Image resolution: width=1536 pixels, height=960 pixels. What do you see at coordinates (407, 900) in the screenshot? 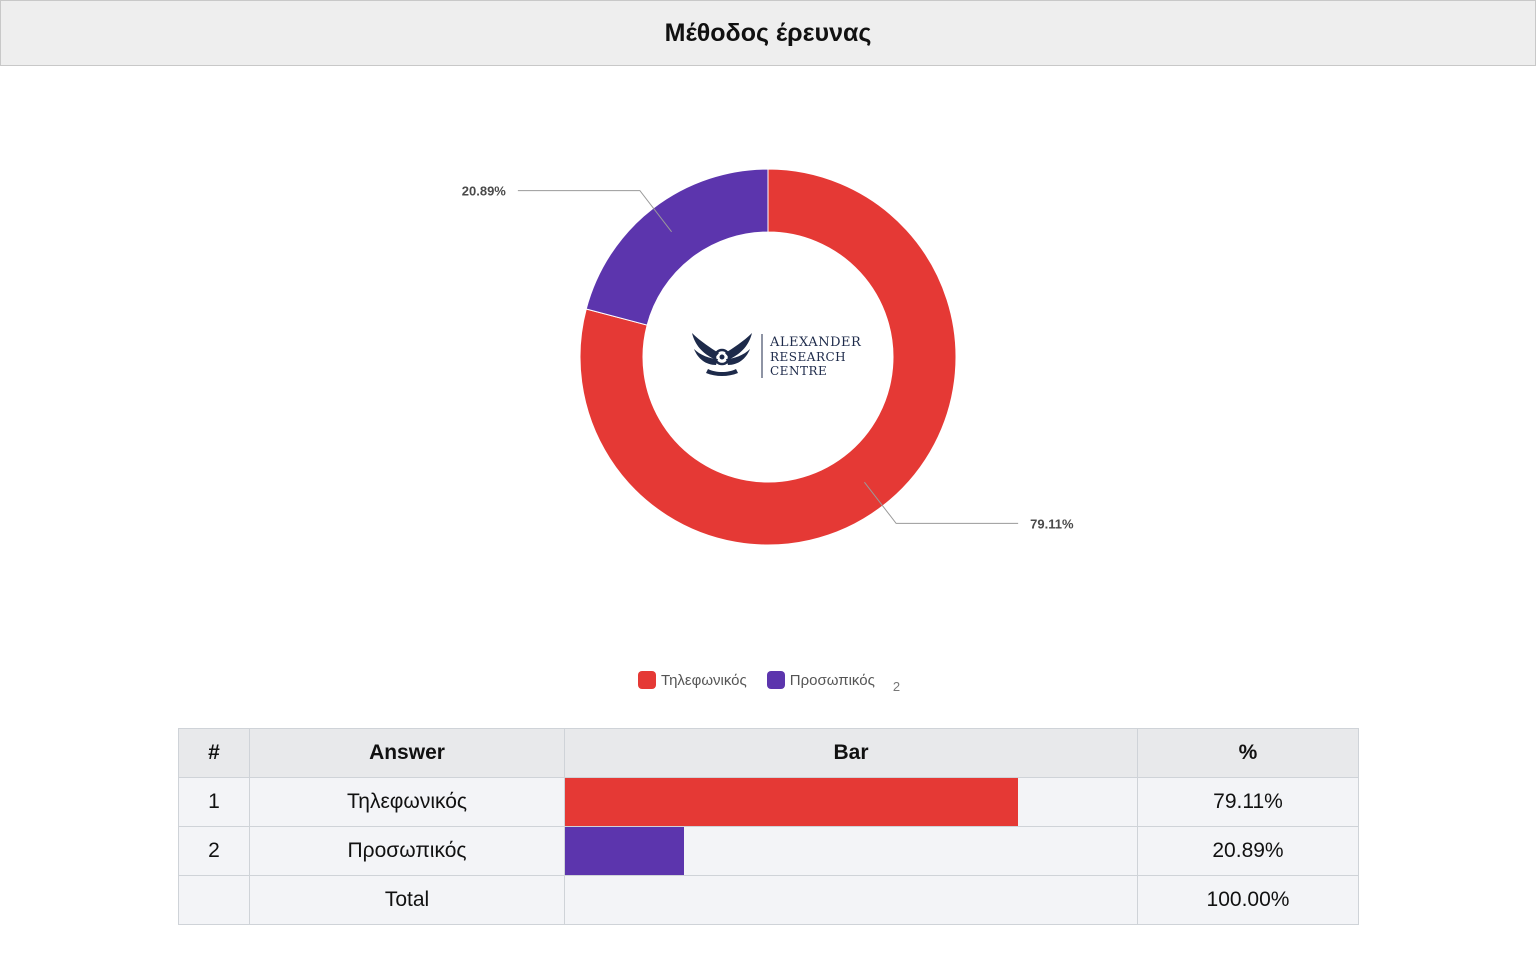
I see `total-label: Total` at bounding box center [407, 900].